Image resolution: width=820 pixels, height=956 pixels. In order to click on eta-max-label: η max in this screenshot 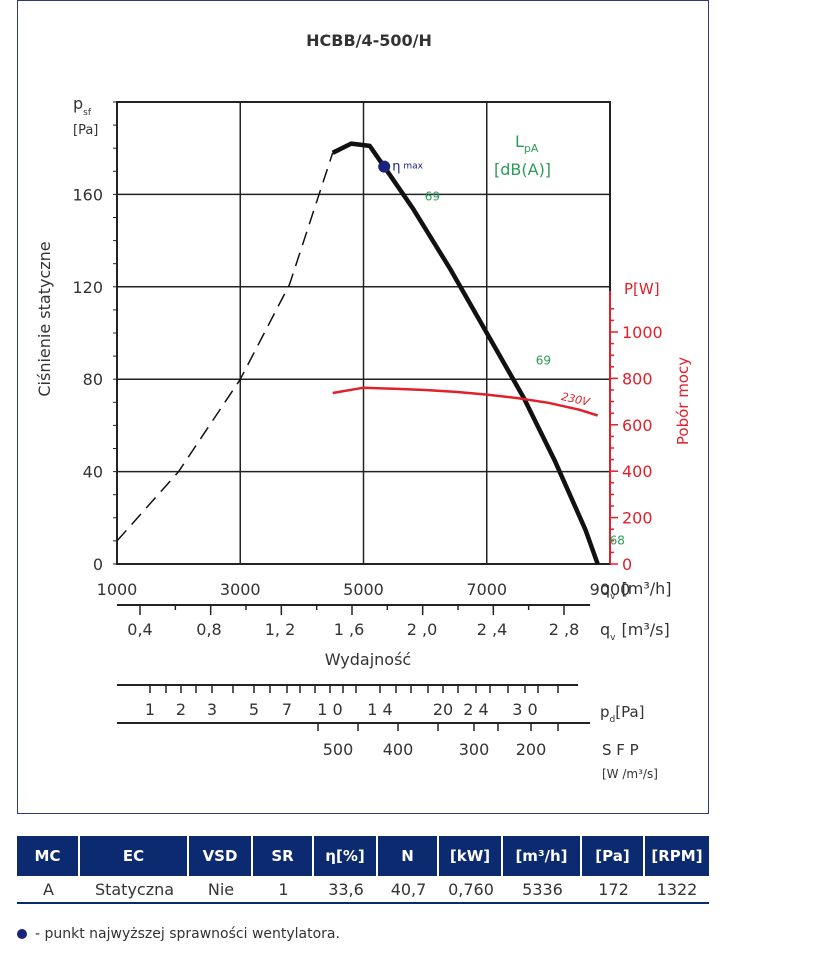, I will do `click(407, 167)`.